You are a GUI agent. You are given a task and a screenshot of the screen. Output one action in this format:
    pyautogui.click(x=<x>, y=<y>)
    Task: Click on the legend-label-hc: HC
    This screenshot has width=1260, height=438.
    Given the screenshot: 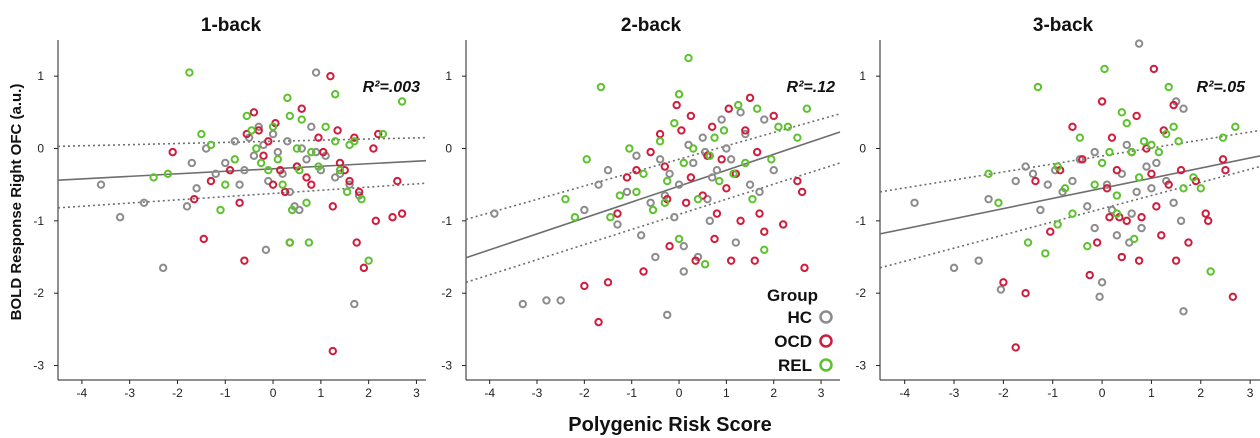 What is the action you would take?
    pyautogui.click(x=799, y=317)
    